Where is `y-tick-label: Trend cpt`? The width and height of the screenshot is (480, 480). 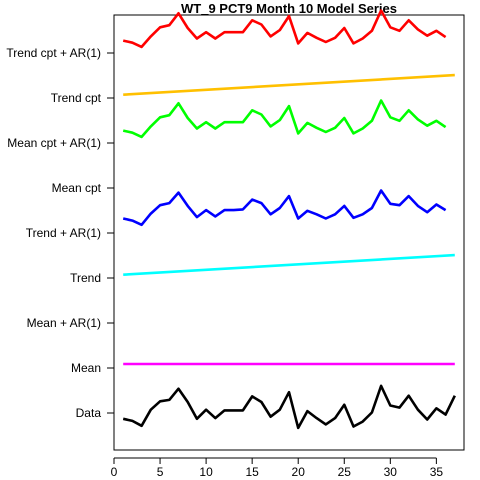
y-tick-label: Trend cpt is located at coordinates (76, 98).